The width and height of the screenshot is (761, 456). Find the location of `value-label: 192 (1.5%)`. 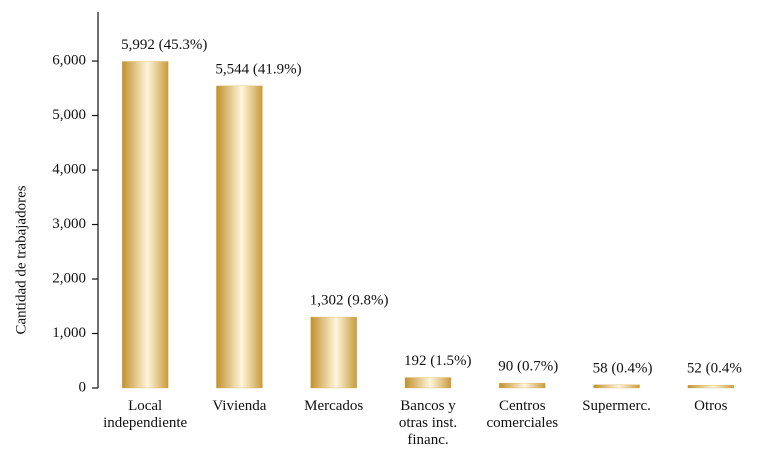

value-label: 192 (1.5%) is located at coordinates (438, 361).